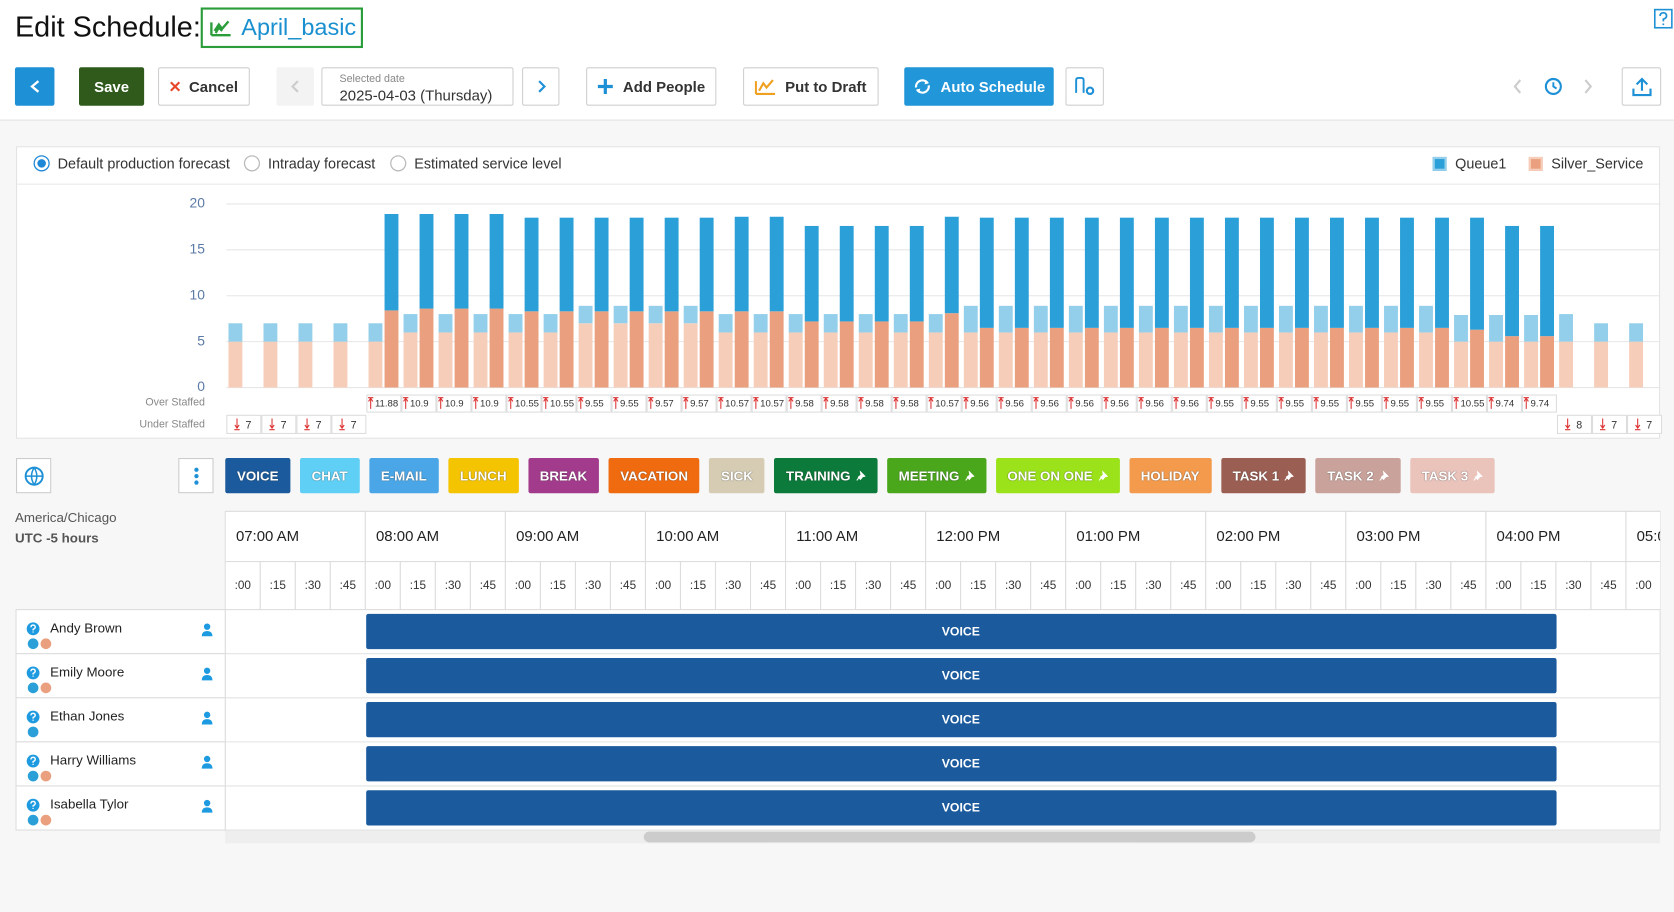  I want to click on radio-ring, so click(252, 163).